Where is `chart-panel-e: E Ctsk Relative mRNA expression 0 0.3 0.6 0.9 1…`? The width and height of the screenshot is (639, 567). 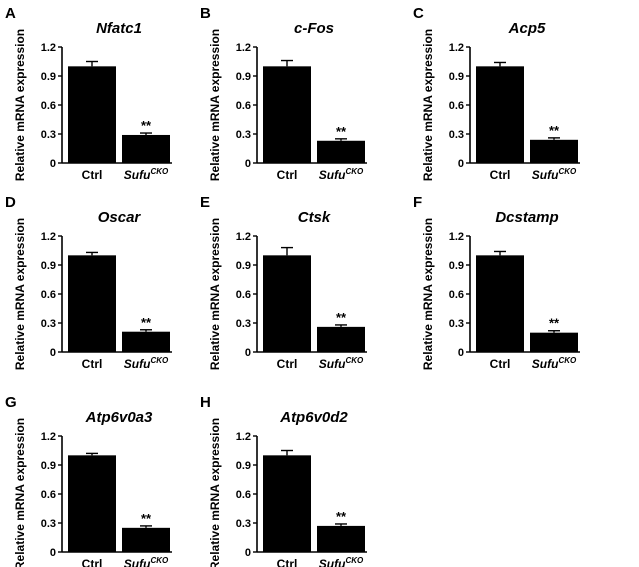
chart-panel-e: E Ctsk Relative mRNA expression 0 0.3 0.6 0.9 1… is located at coordinates (283, 282).